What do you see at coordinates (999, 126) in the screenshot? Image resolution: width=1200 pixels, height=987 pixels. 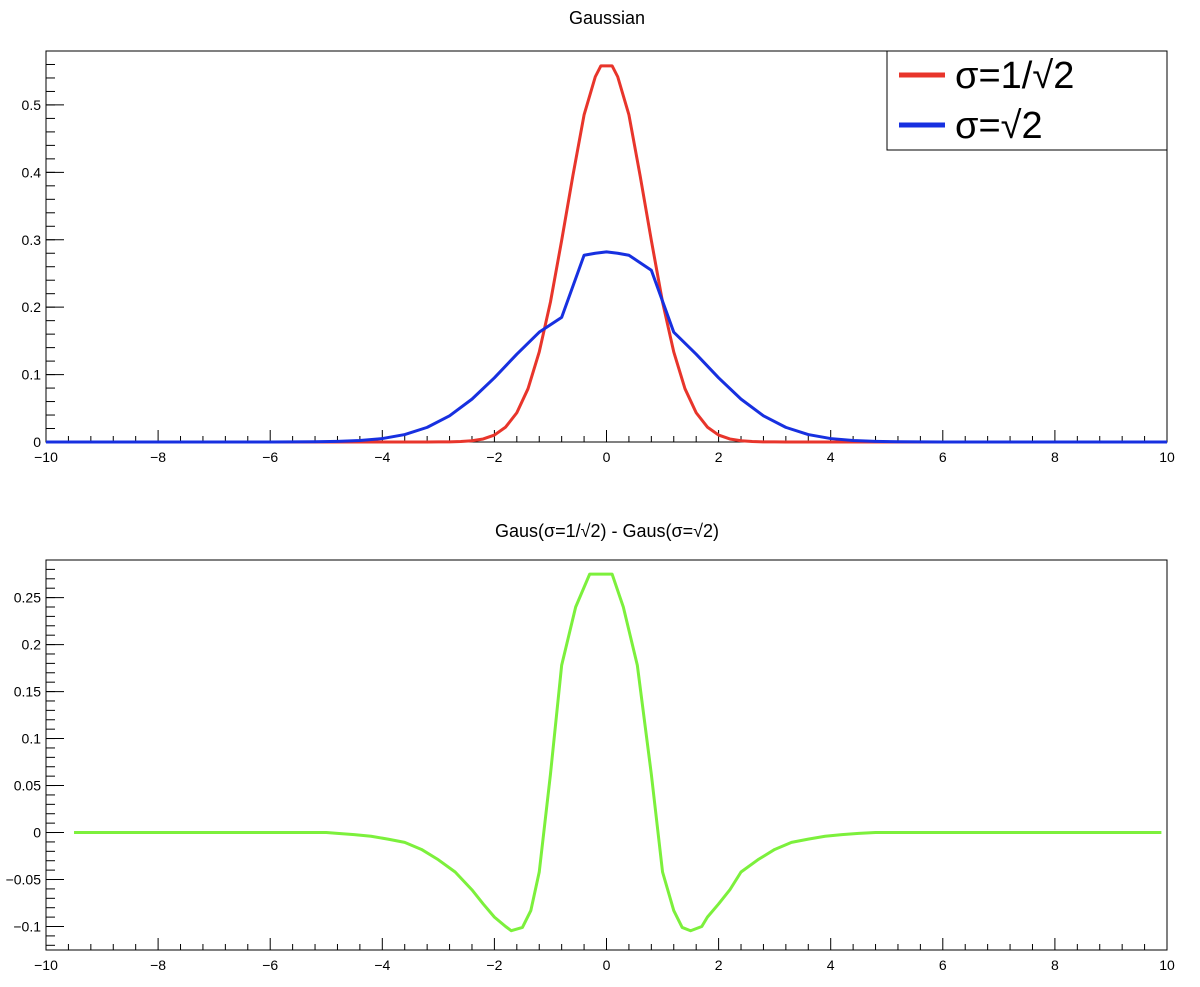 I see `legend-label-2: σ=√2` at bounding box center [999, 126].